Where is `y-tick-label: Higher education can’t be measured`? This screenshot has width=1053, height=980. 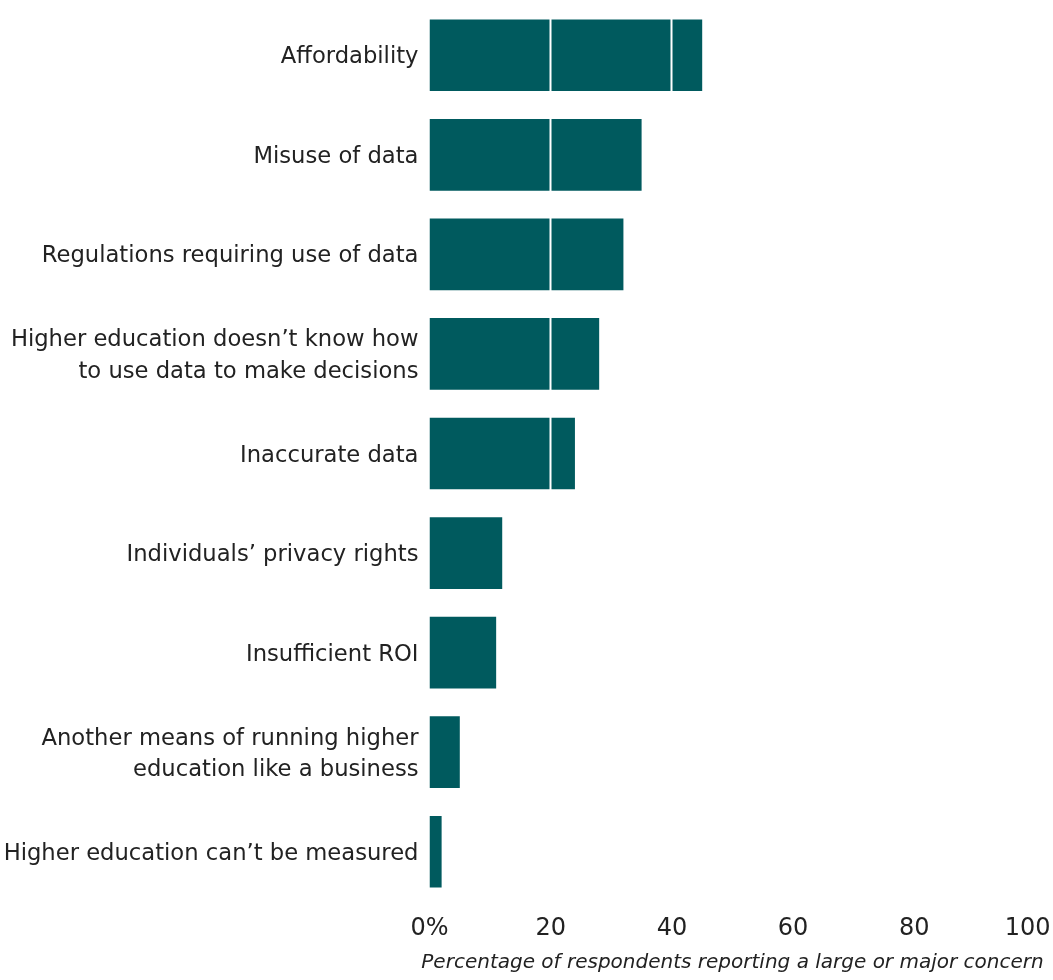 y-tick-label: Higher education can’t be measured is located at coordinates (211, 851).